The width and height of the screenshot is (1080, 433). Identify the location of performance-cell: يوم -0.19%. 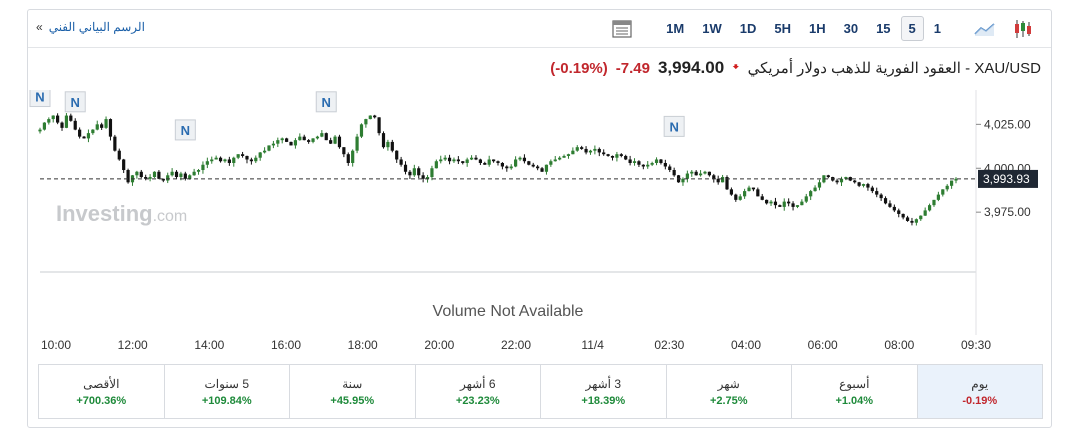
(979, 391).